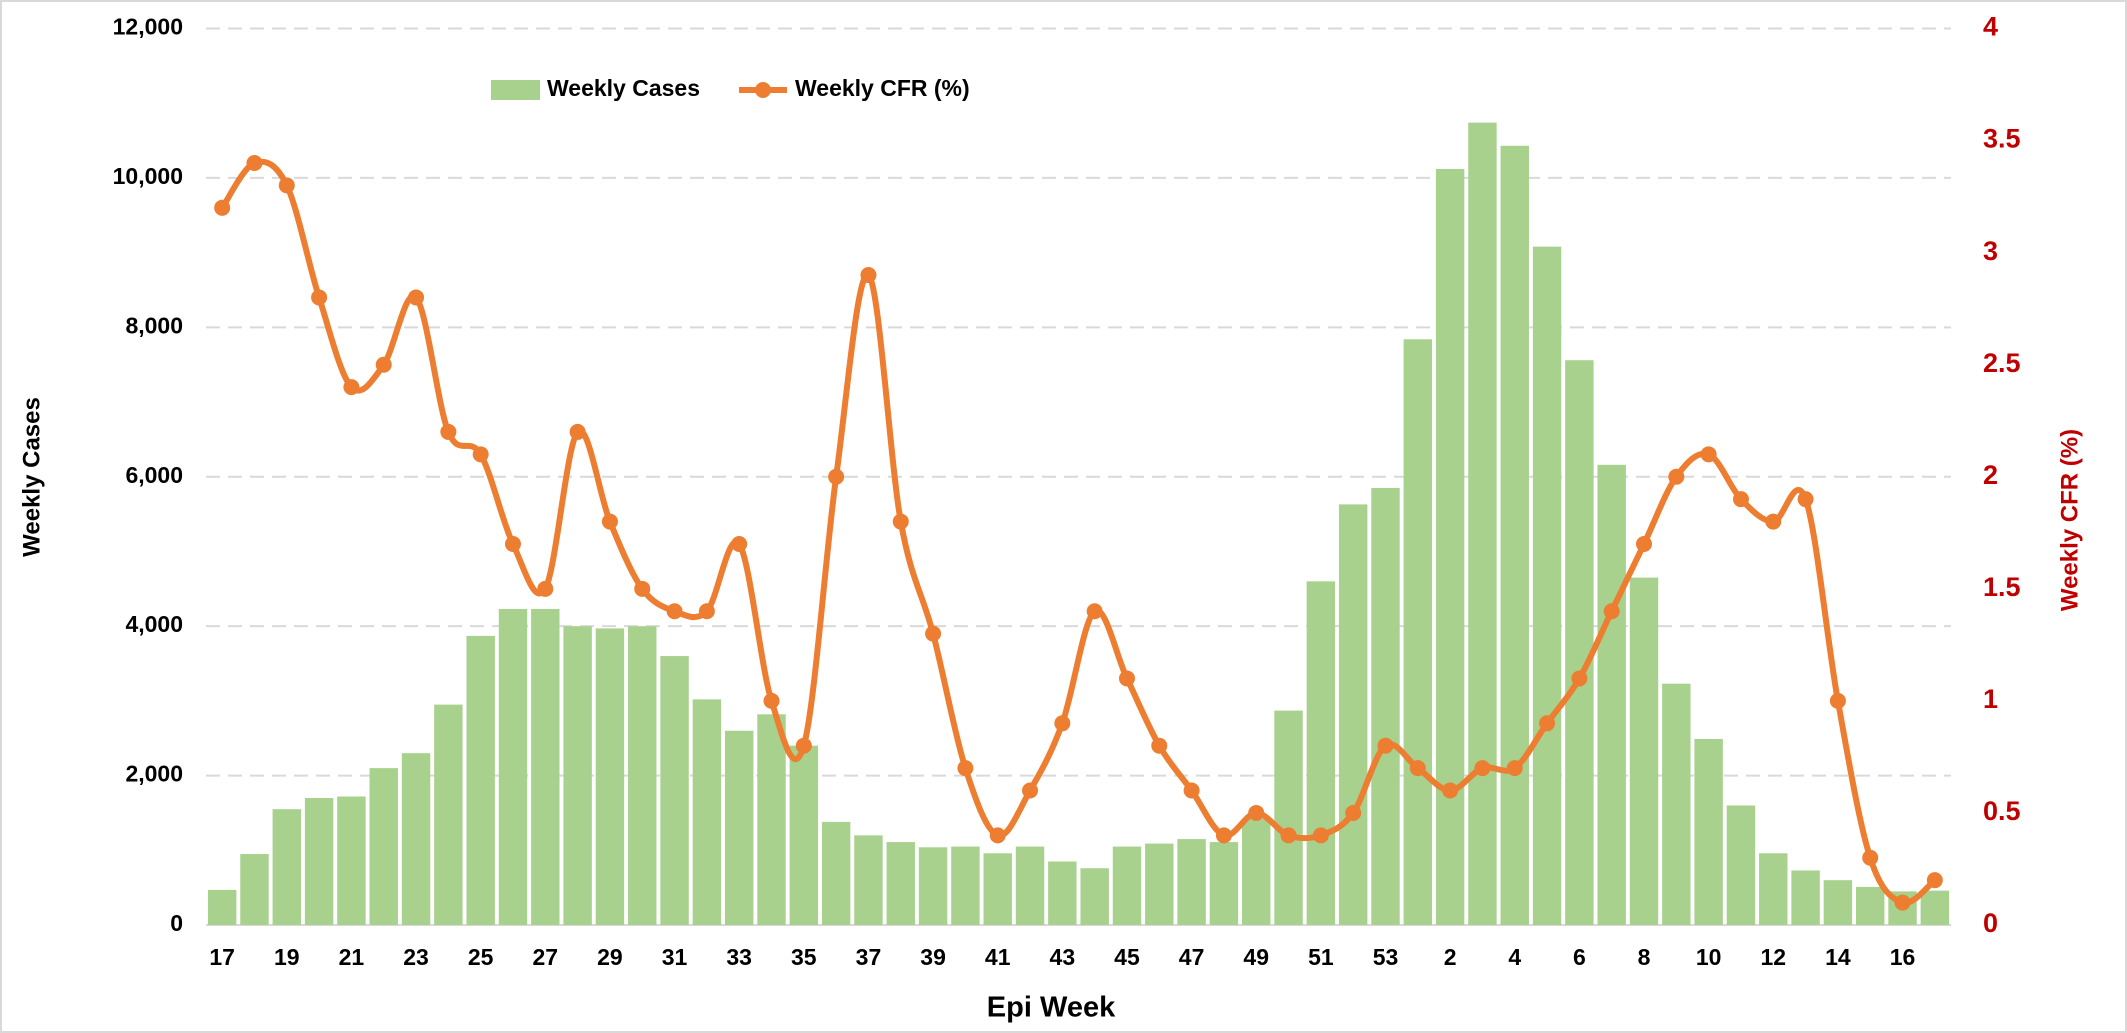 The height and width of the screenshot is (1033, 2127). What do you see at coordinates (1192, 957) in the screenshot?
I see `x-tick-label: 47` at bounding box center [1192, 957].